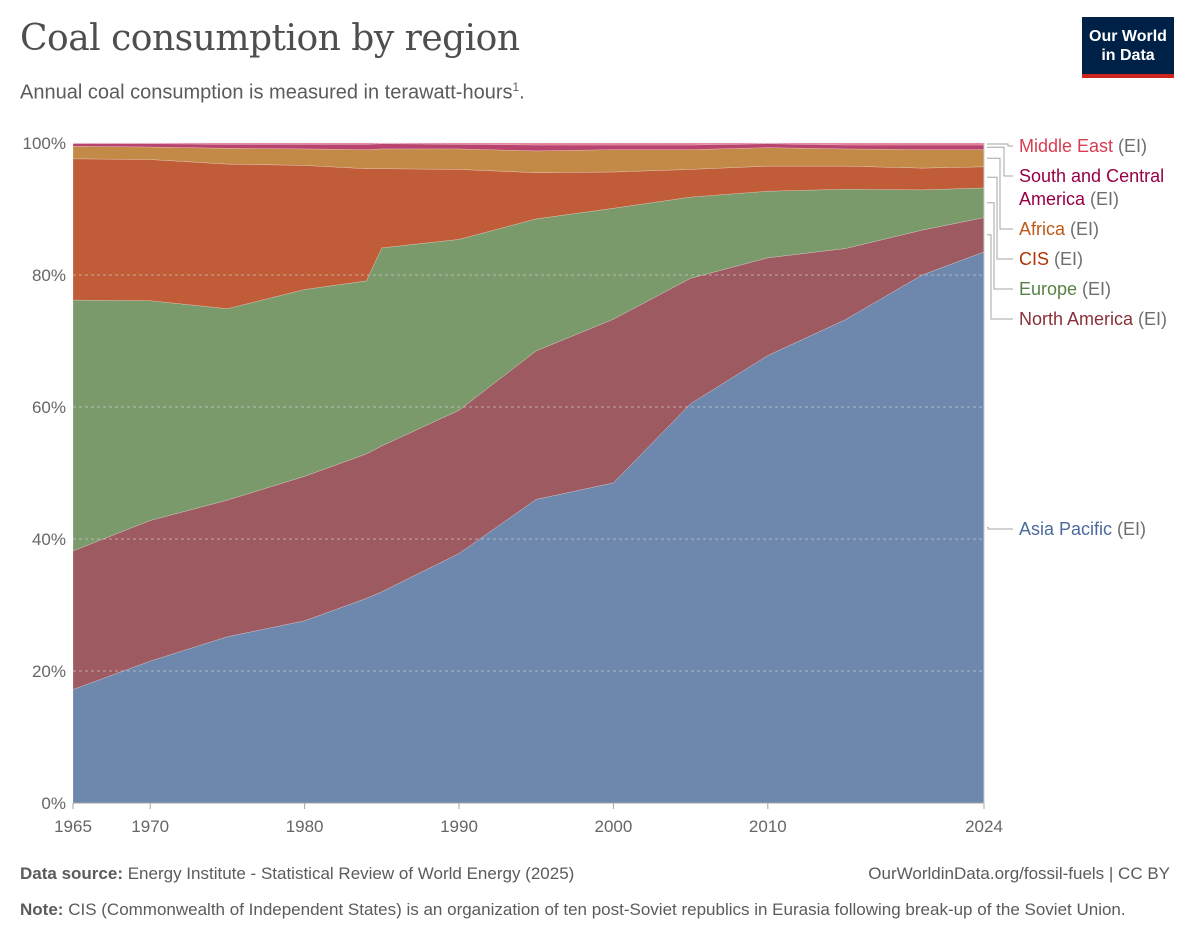  I want to click on legend-connector-north-america, so click(1000, 277).